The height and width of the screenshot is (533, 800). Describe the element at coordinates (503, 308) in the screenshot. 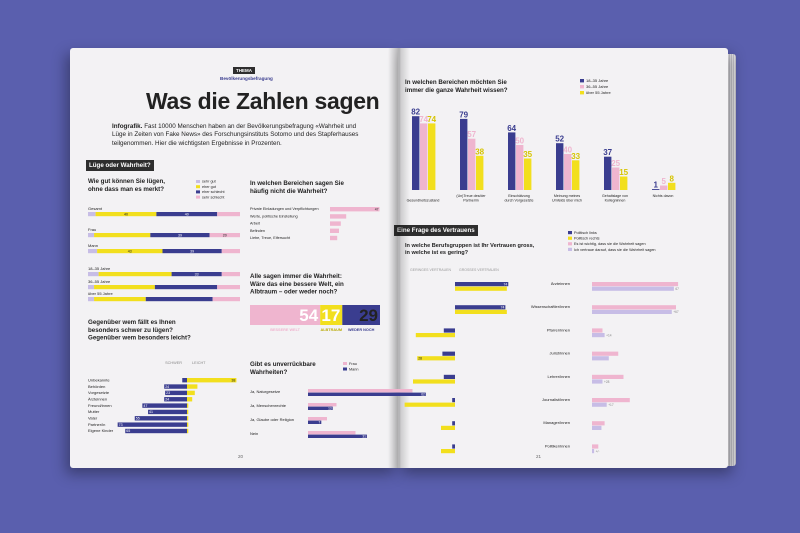

I see `trust-professions-left-label: 74` at that location.